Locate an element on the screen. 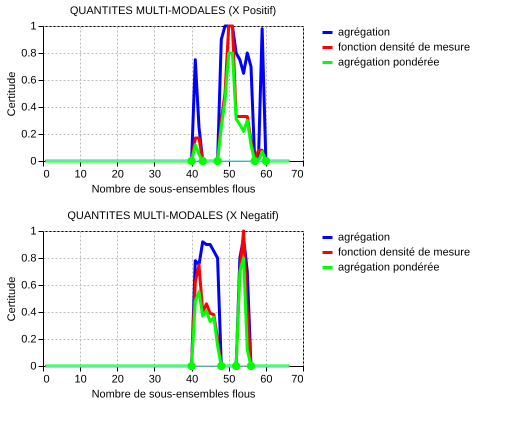 The image size is (524, 436). chart-title: QUANTITES MULTI-MODALES (X Negatif) is located at coordinates (173, 216).